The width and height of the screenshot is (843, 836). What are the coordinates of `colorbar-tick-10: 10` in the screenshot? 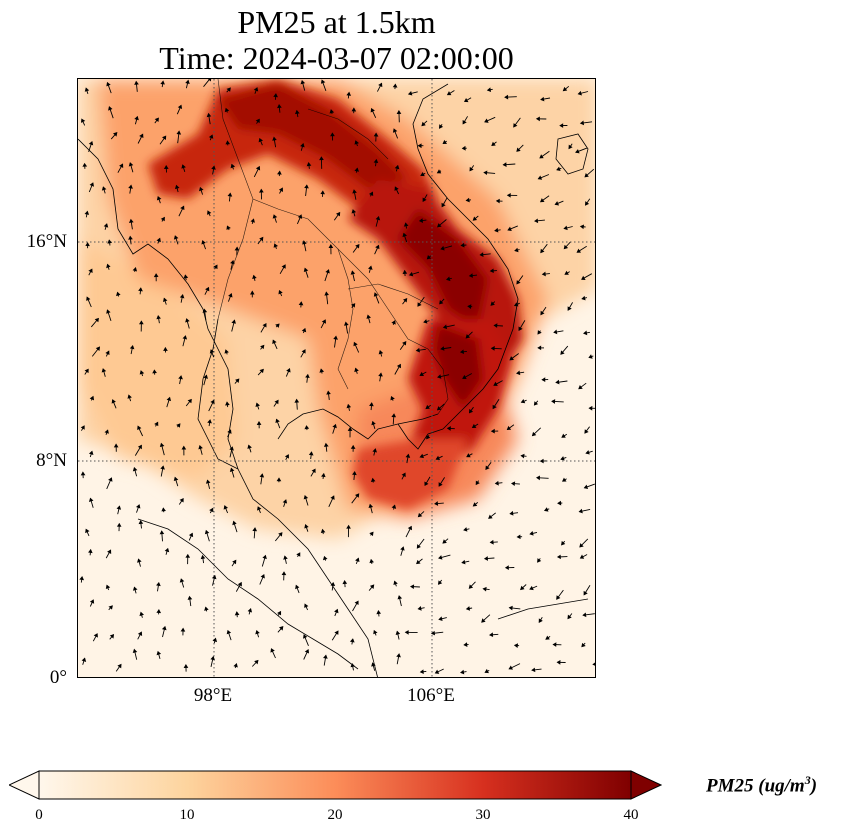 It's located at (187, 815).